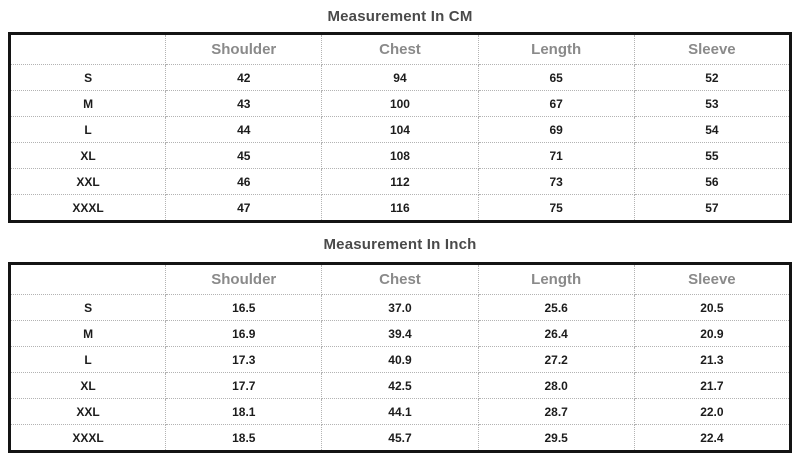 The width and height of the screenshot is (800, 454). I want to click on table-row: XL 45 108 71 55, so click(400, 155).